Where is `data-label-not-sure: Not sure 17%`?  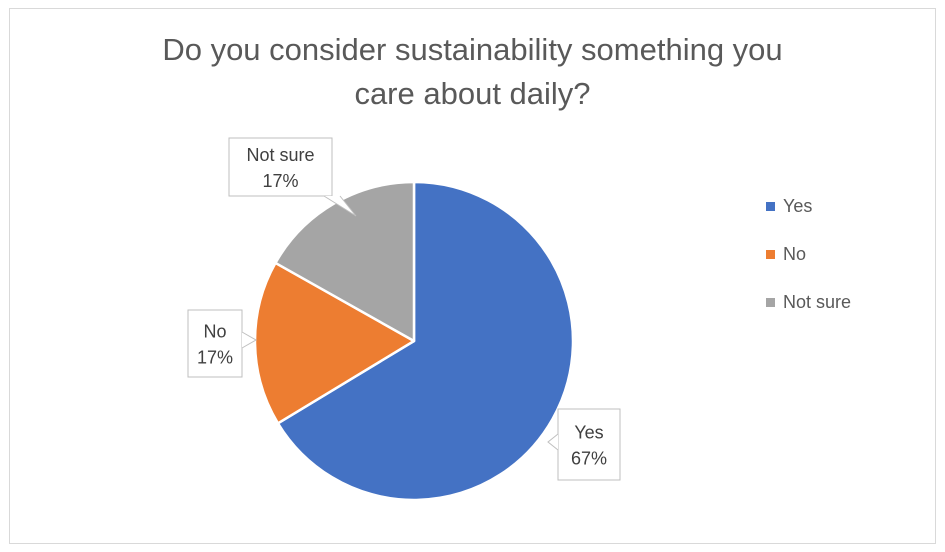
data-label-not-sure: Not sure 17% is located at coordinates (292, 177).